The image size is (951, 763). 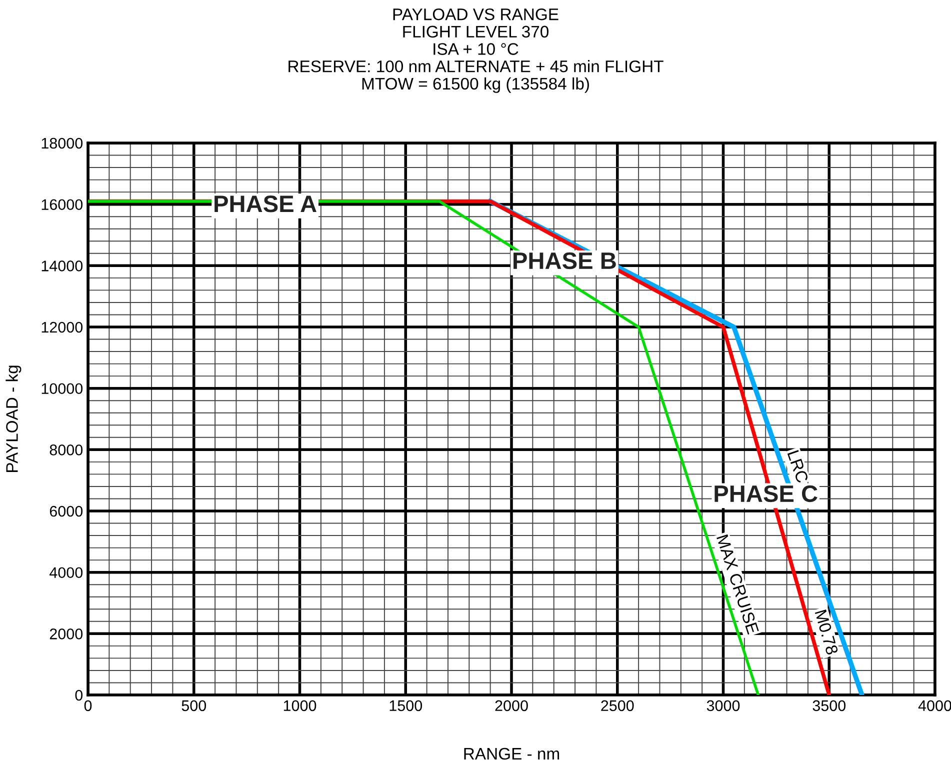 What do you see at coordinates (766, 493) in the screenshot?
I see `annotation: PHASE C` at bounding box center [766, 493].